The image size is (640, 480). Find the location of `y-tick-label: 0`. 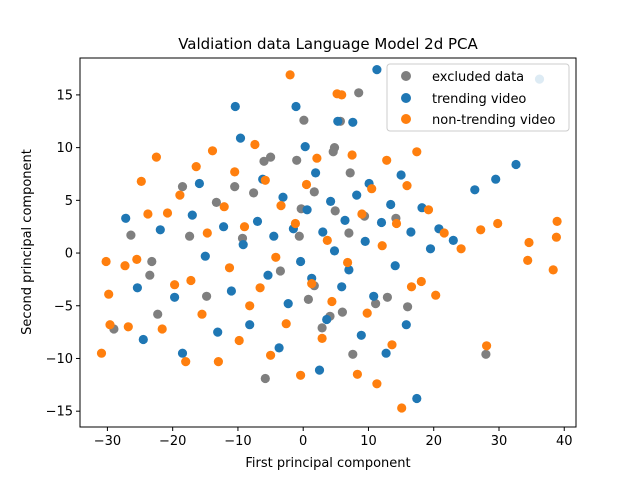

y-tick-label: 0 is located at coordinates (69, 254).